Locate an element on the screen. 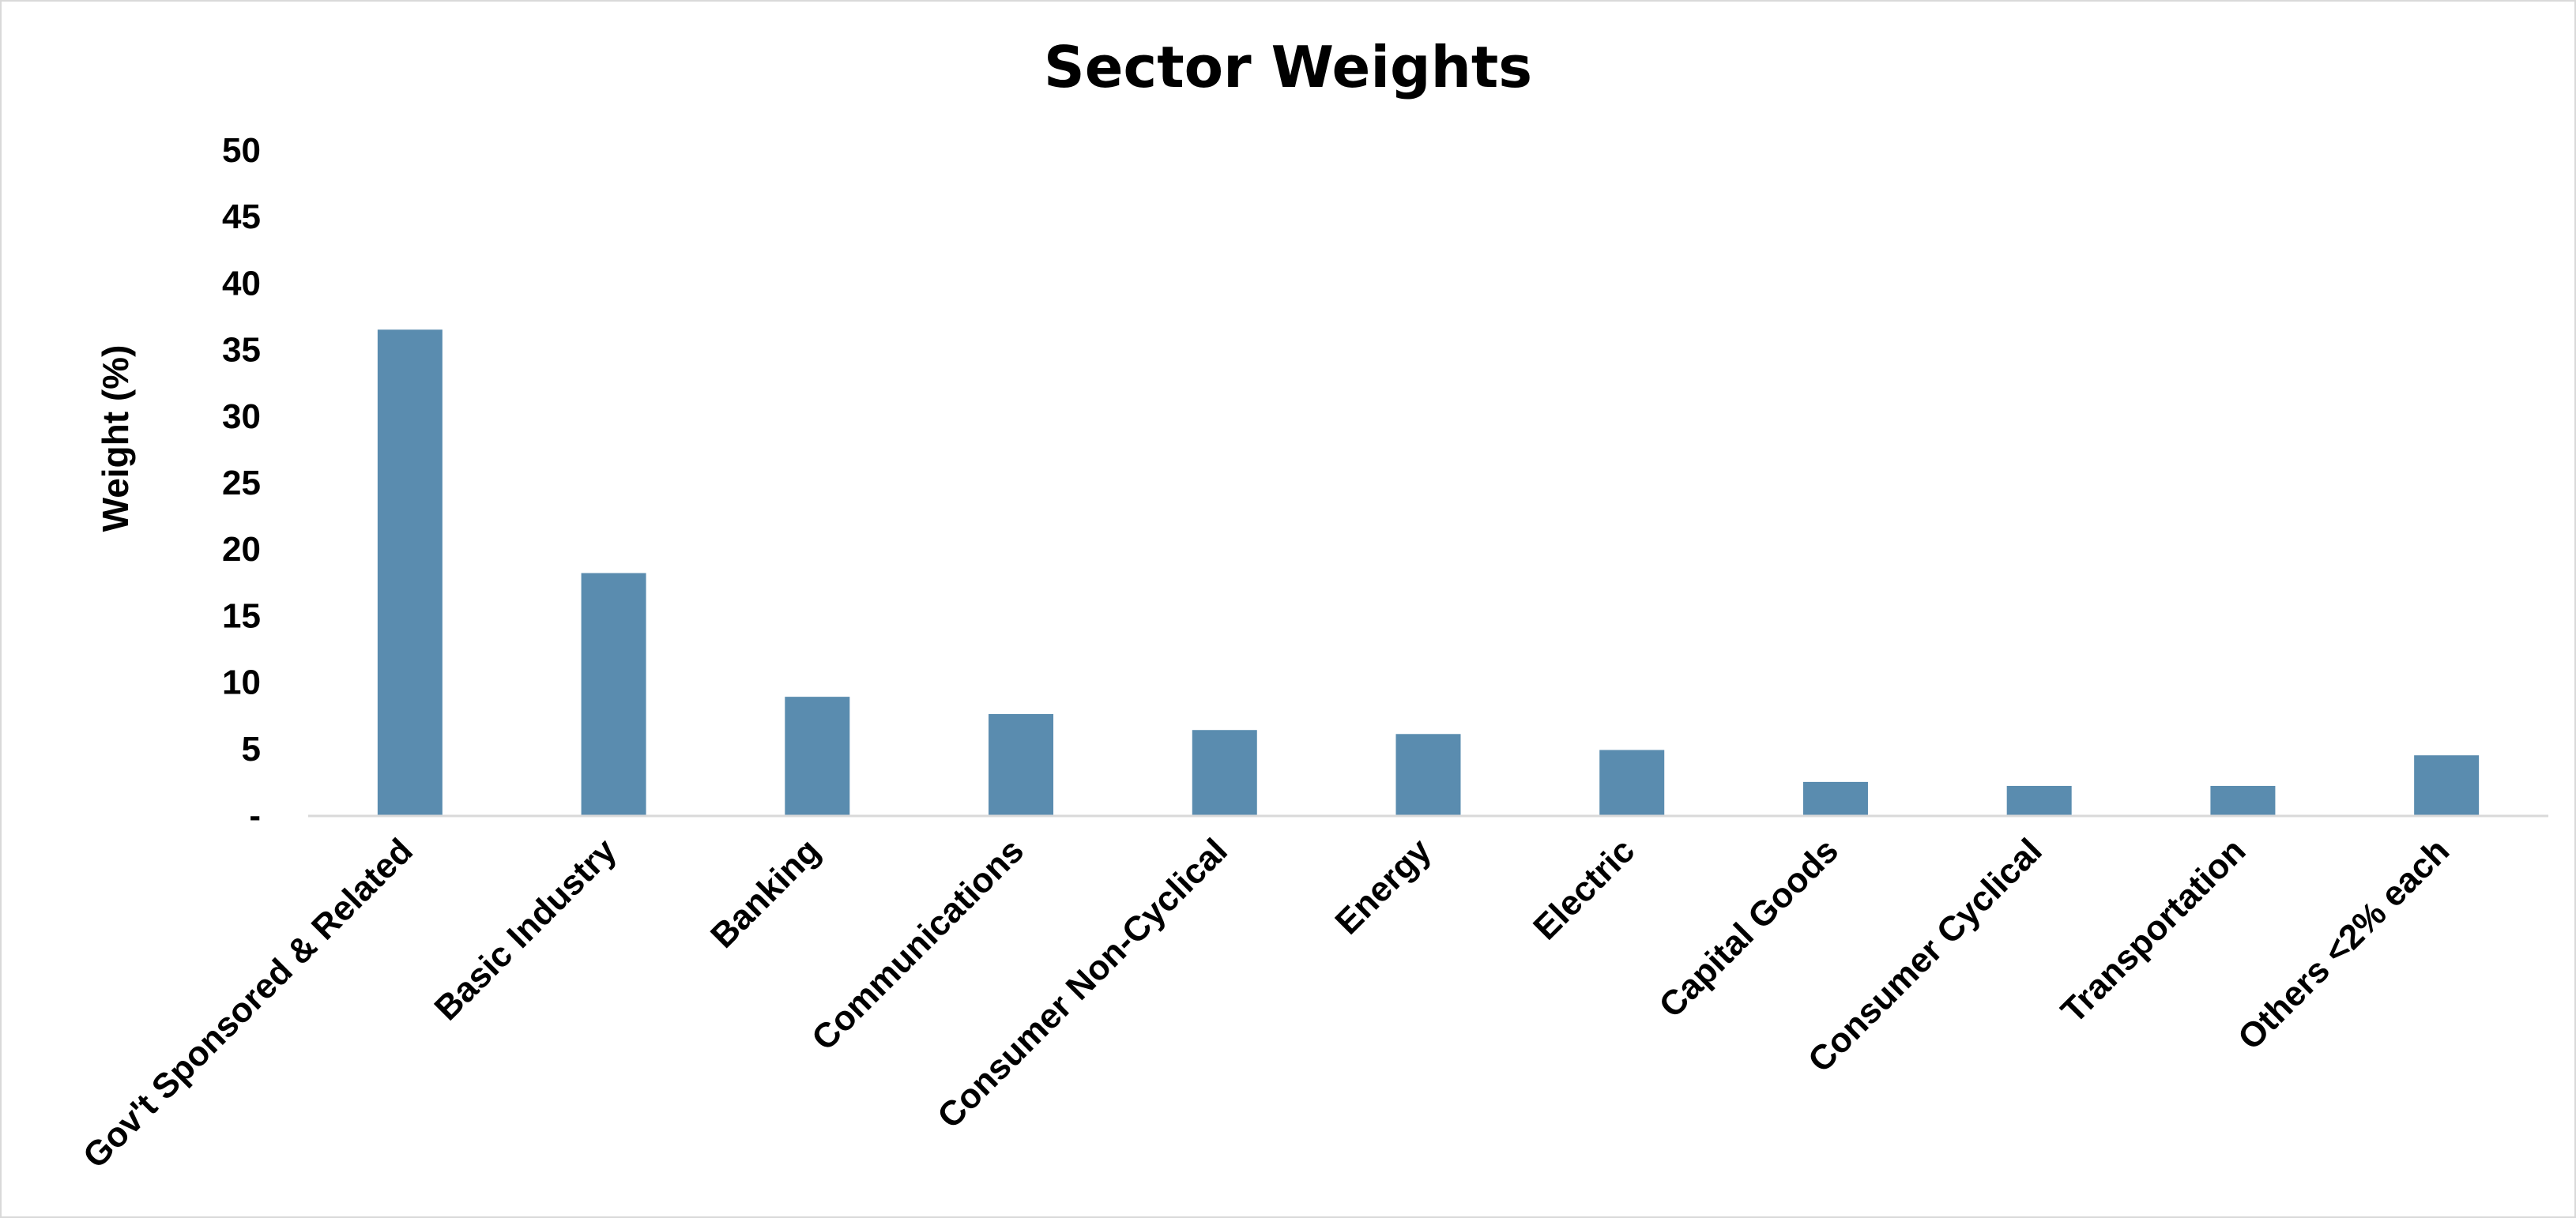  y-axis-ticks: - 5 10 15 20 25 30 35 40 45 50 is located at coordinates (241, 483).